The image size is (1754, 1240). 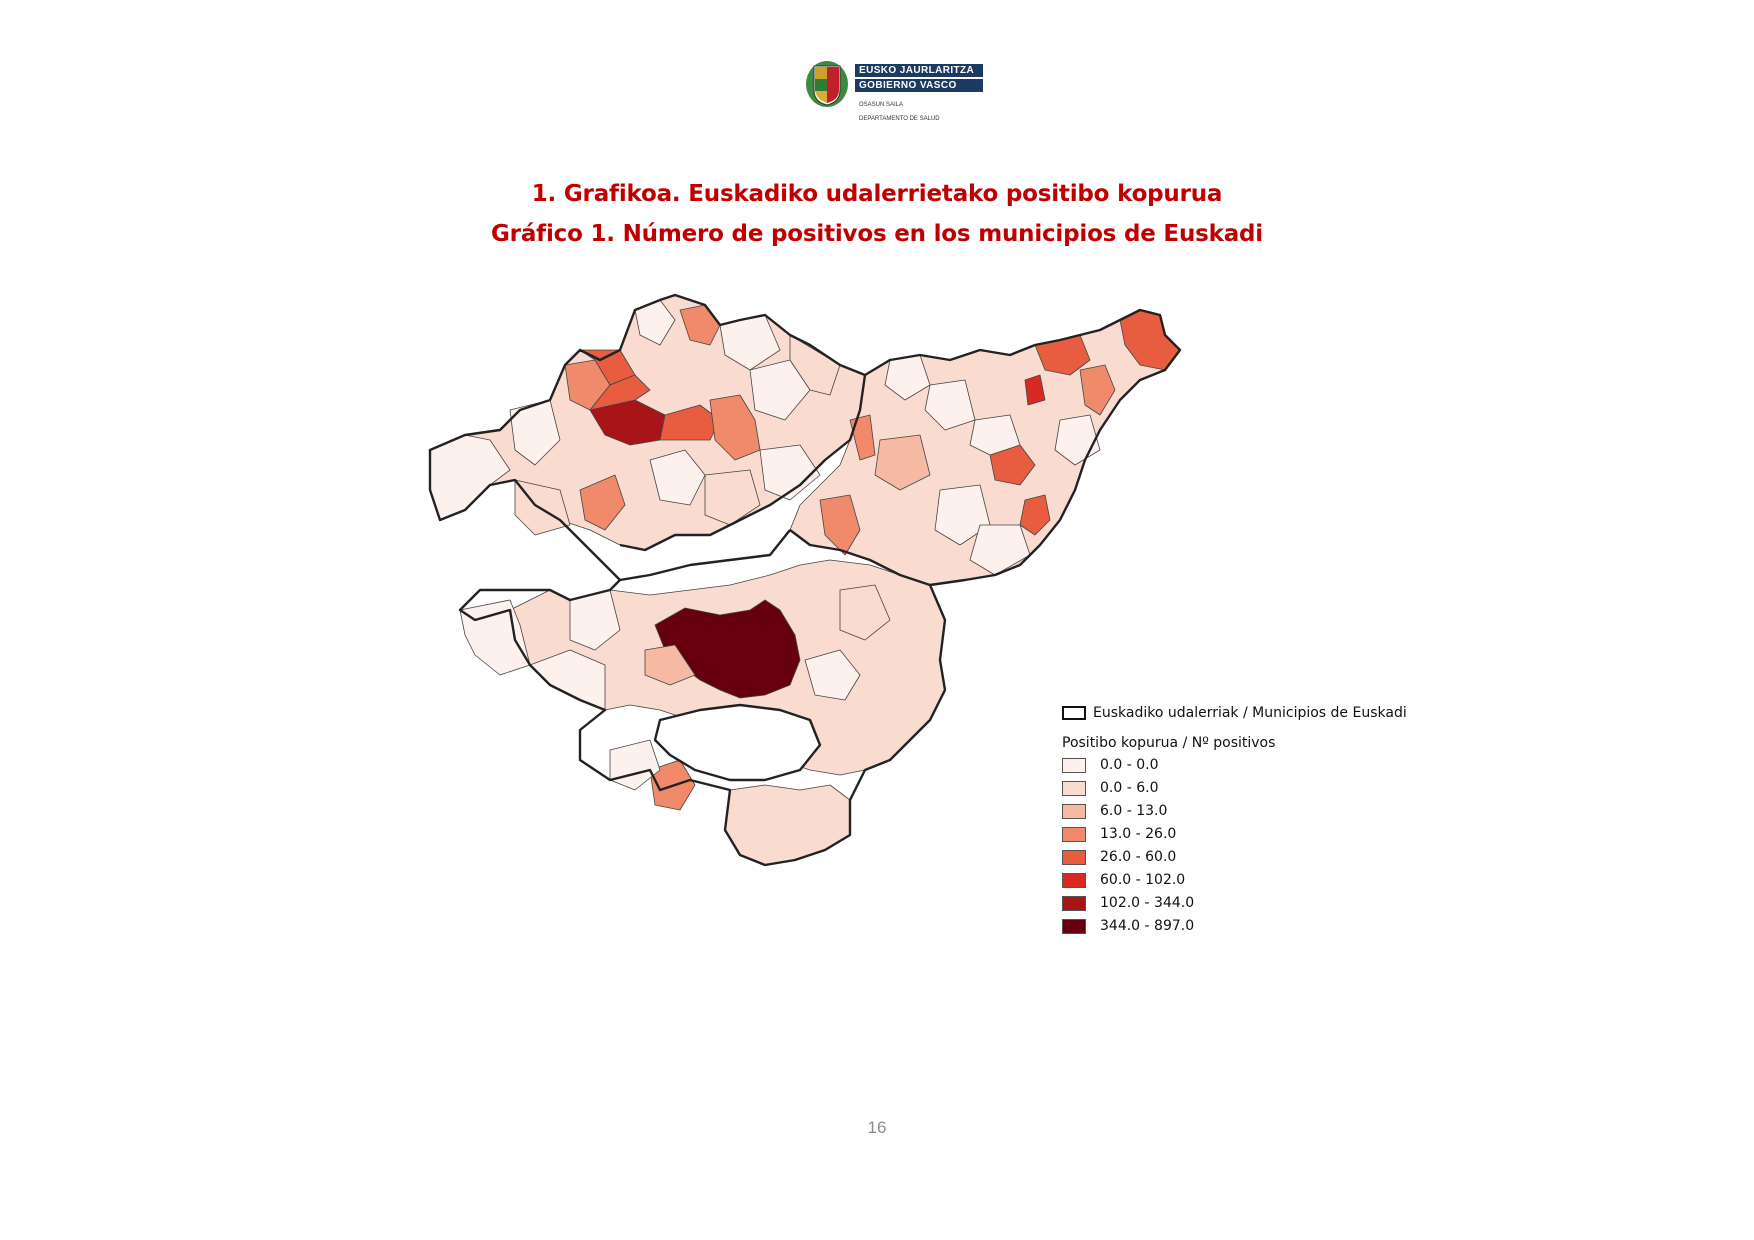 What do you see at coordinates (827, 84) in the screenshot?
I see `coat-of-arms-icon` at bounding box center [827, 84].